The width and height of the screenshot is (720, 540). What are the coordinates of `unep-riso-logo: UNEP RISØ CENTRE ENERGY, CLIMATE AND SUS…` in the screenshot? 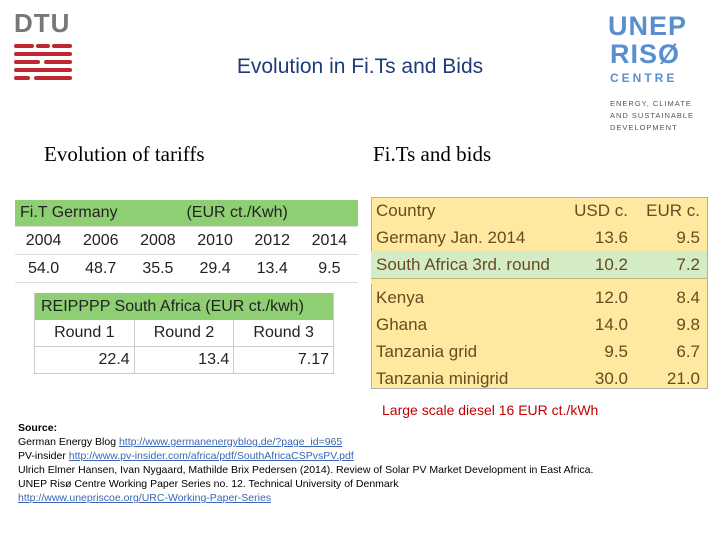 It's located at (658, 74).